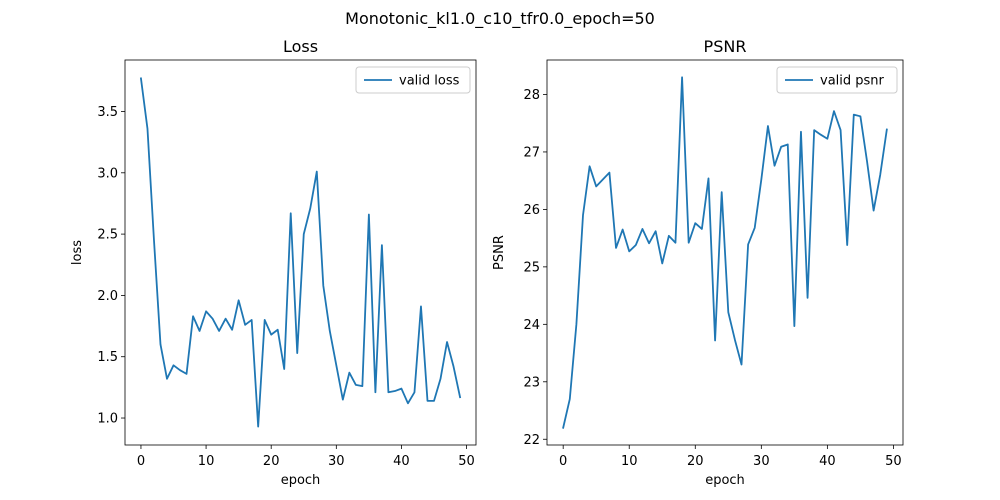 This screenshot has width=1000, height=500. I want to click on psnr-y-tick-label: 23, so click(531, 382).